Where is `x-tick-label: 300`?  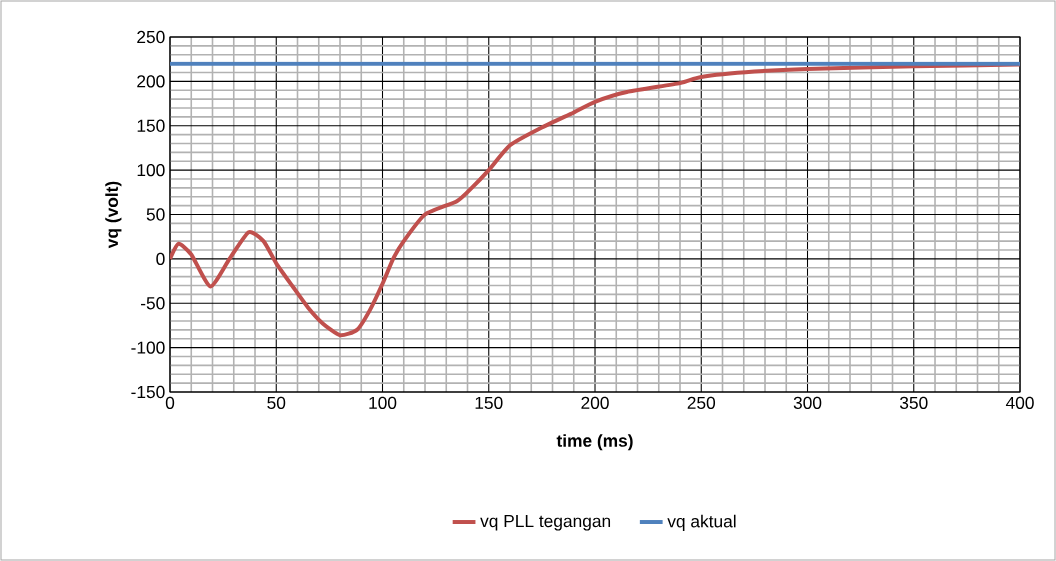 x-tick-label: 300 is located at coordinates (807, 402).